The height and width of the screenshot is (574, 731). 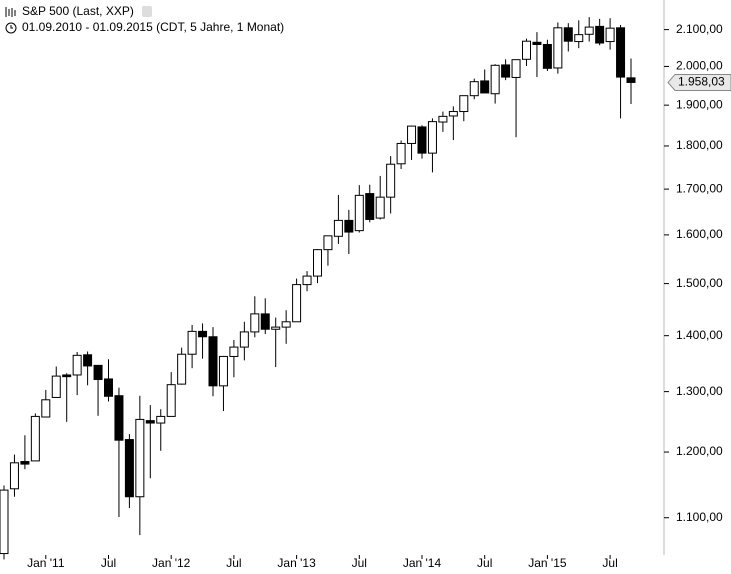 What do you see at coordinates (699, 104) in the screenshot?
I see `y-tick-label: 1.900,00` at bounding box center [699, 104].